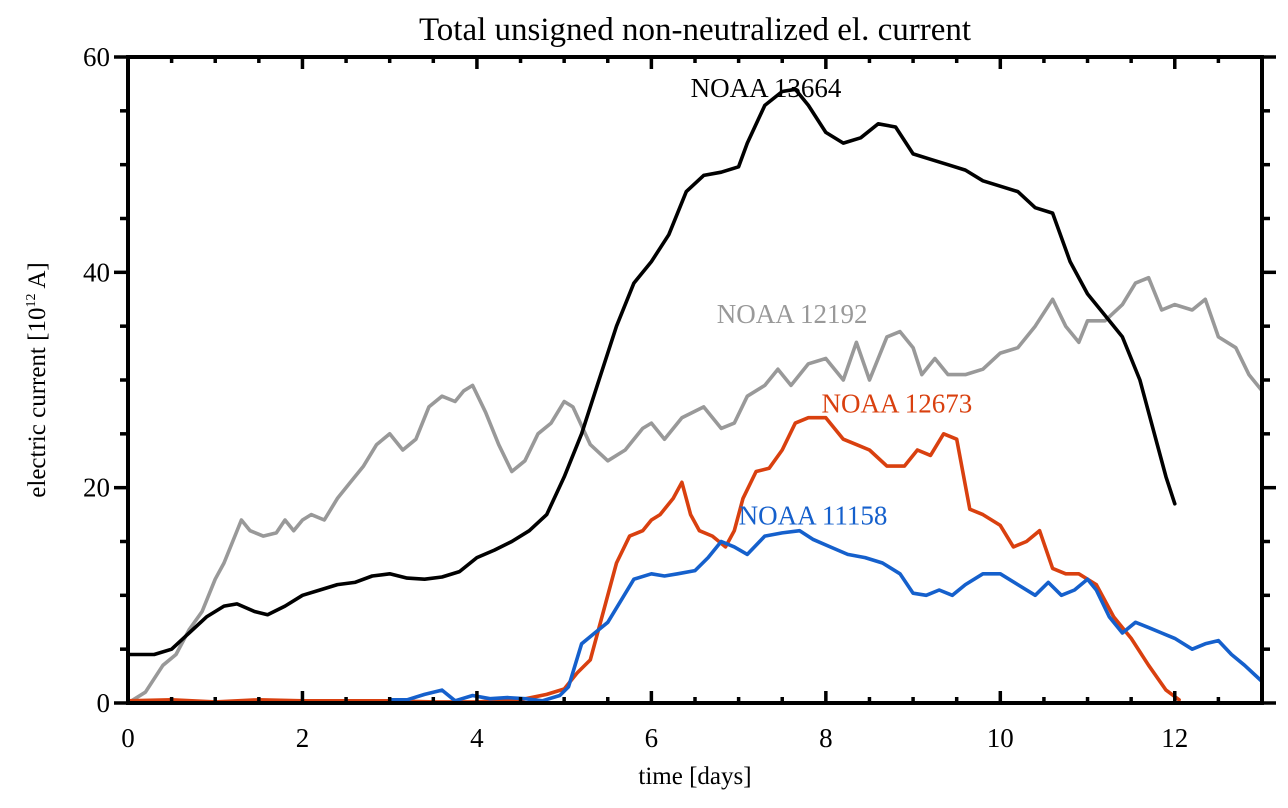 This screenshot has height=808, width=1288. Describe the element at coordinates (96, 272) in the screenshot. I see `y-tick-label: 40` at that location.